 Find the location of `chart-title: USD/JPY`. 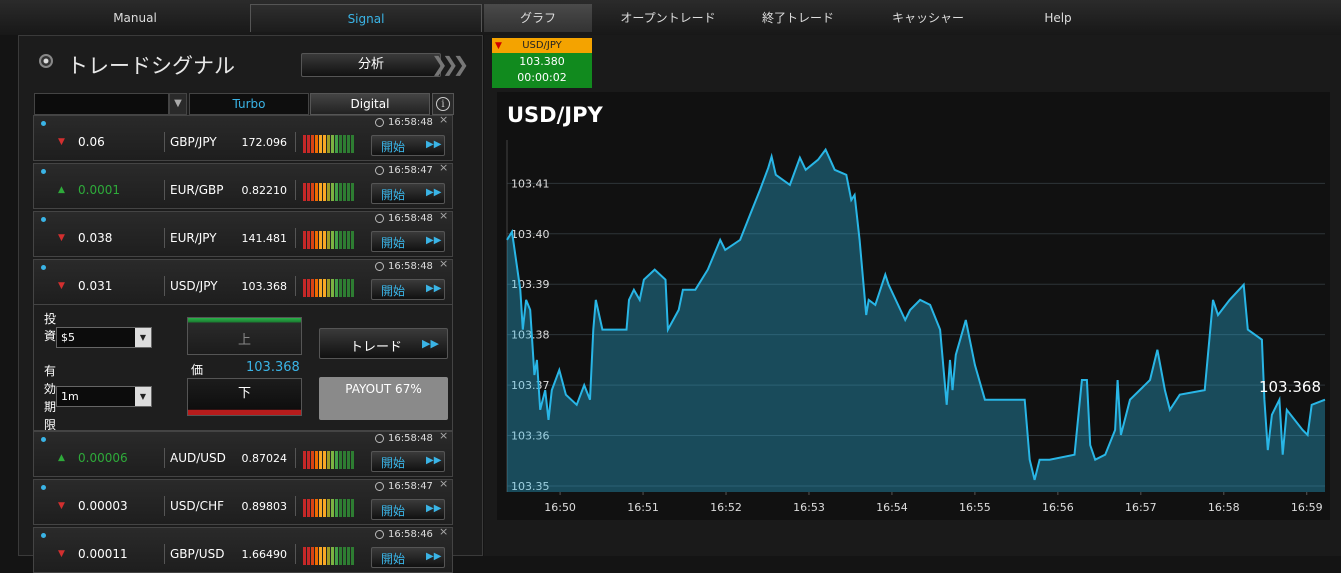

chart-title: USD/JPY is located at coordinates (555, 115).